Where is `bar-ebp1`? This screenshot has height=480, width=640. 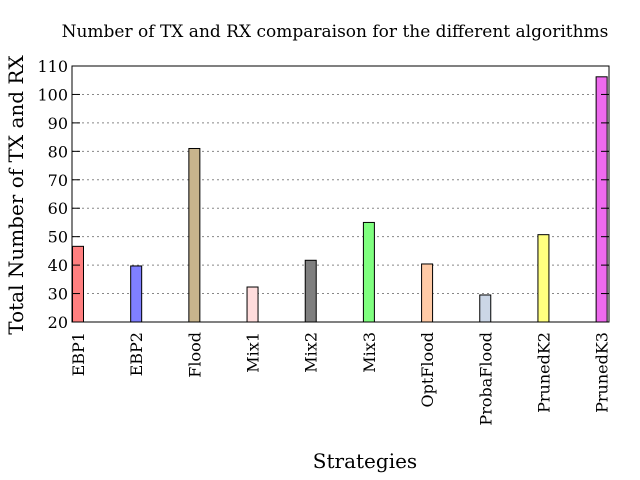 bar-ebp1 is located at coordinates (78, 284).